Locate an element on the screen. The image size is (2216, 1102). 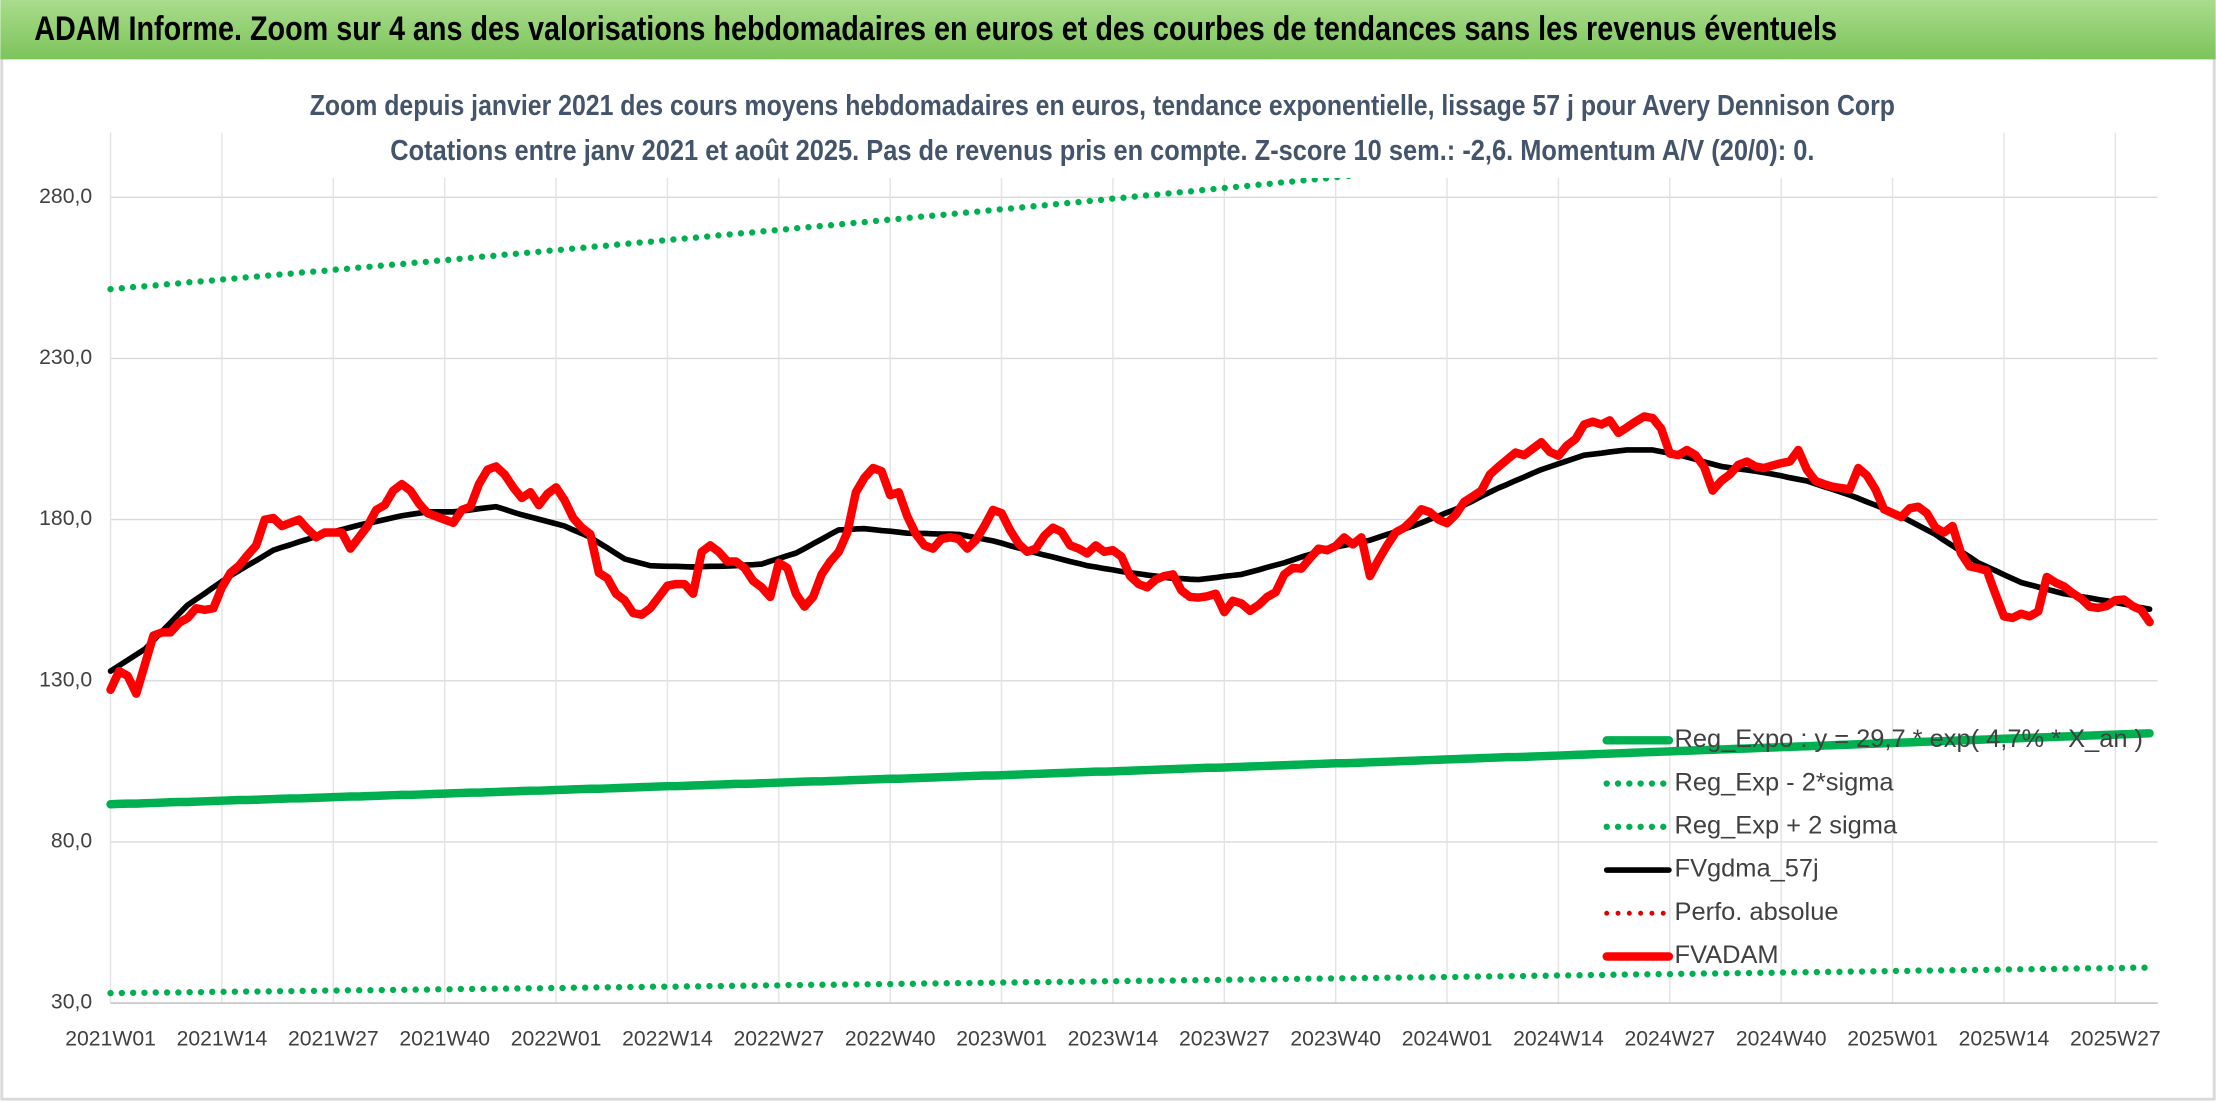
y-tick-label: 80,0 is located at coordinates (71, 841).